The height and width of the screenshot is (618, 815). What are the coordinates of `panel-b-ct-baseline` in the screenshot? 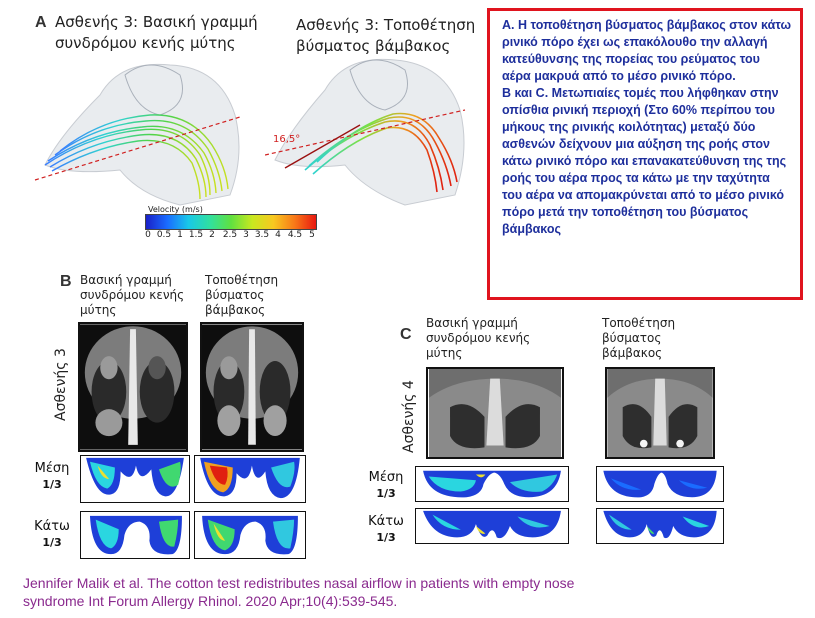 It's located at (133, 387).